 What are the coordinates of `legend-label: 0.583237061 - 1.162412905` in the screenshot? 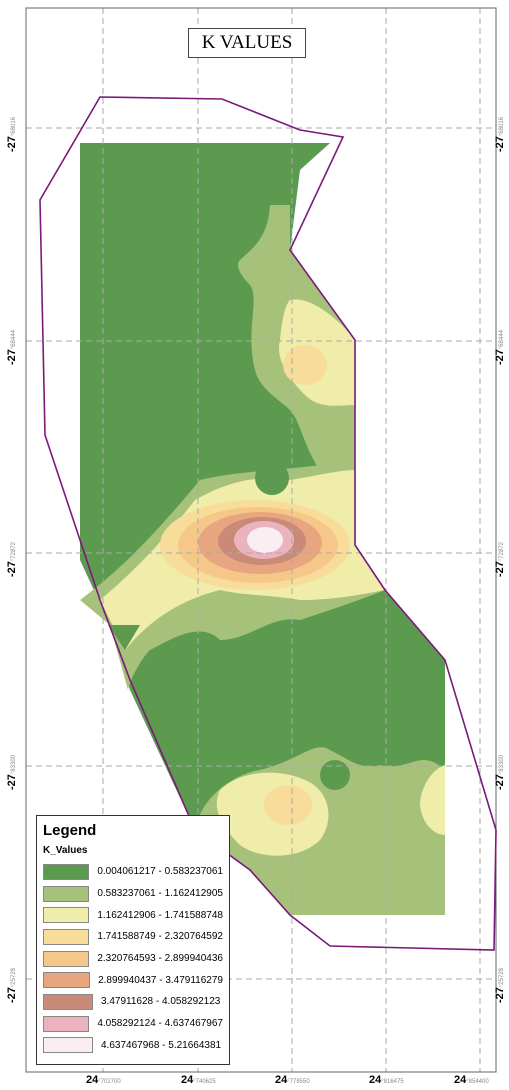 It's located at (160, 894).